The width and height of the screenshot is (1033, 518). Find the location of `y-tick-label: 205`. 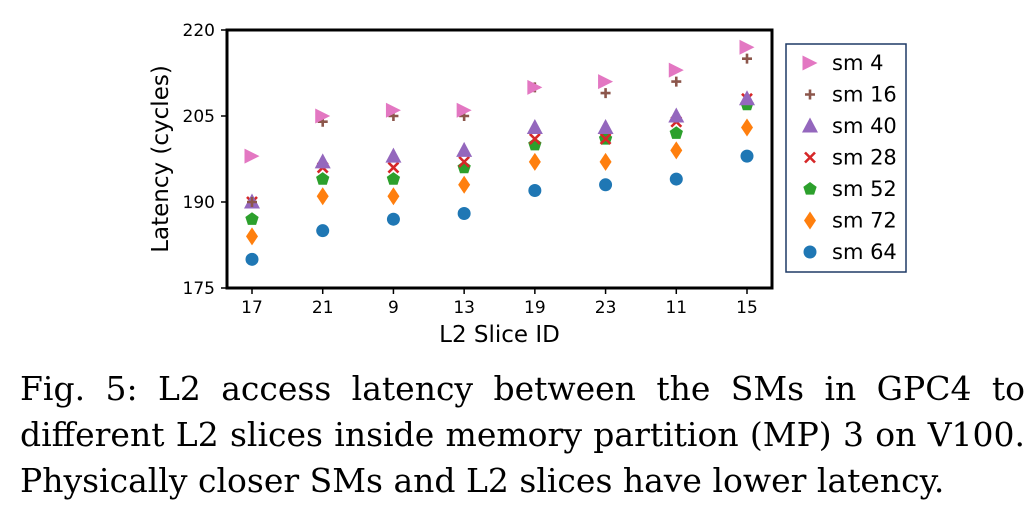

y-tick-label: 205 is located at coordinates (199, 117).